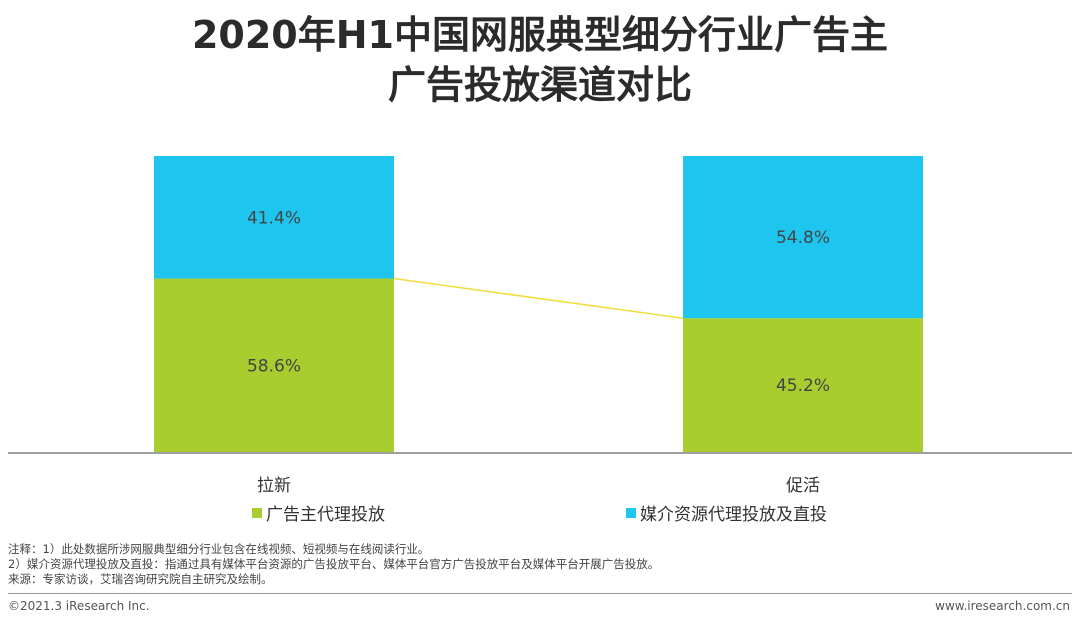 This screenshot has width=1080, height=628. I want to click on data-label-media-2: 54.8%, so click(803, 238).